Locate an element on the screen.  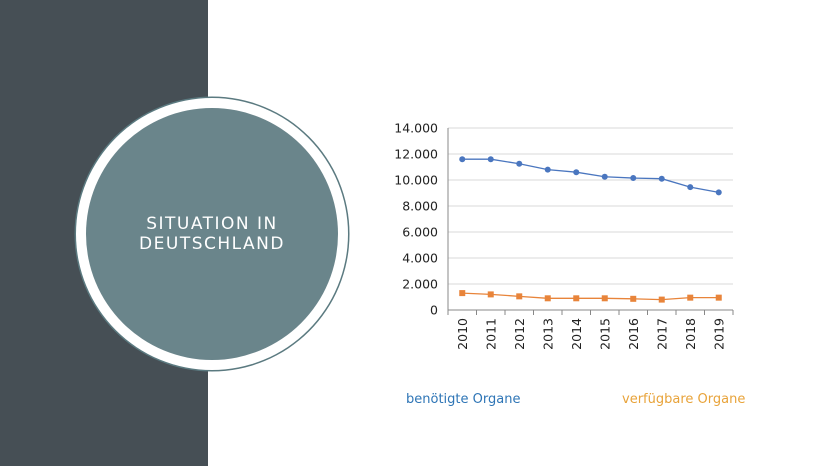
y-tick-label: 4.000 is located at coordinates (420, 258).